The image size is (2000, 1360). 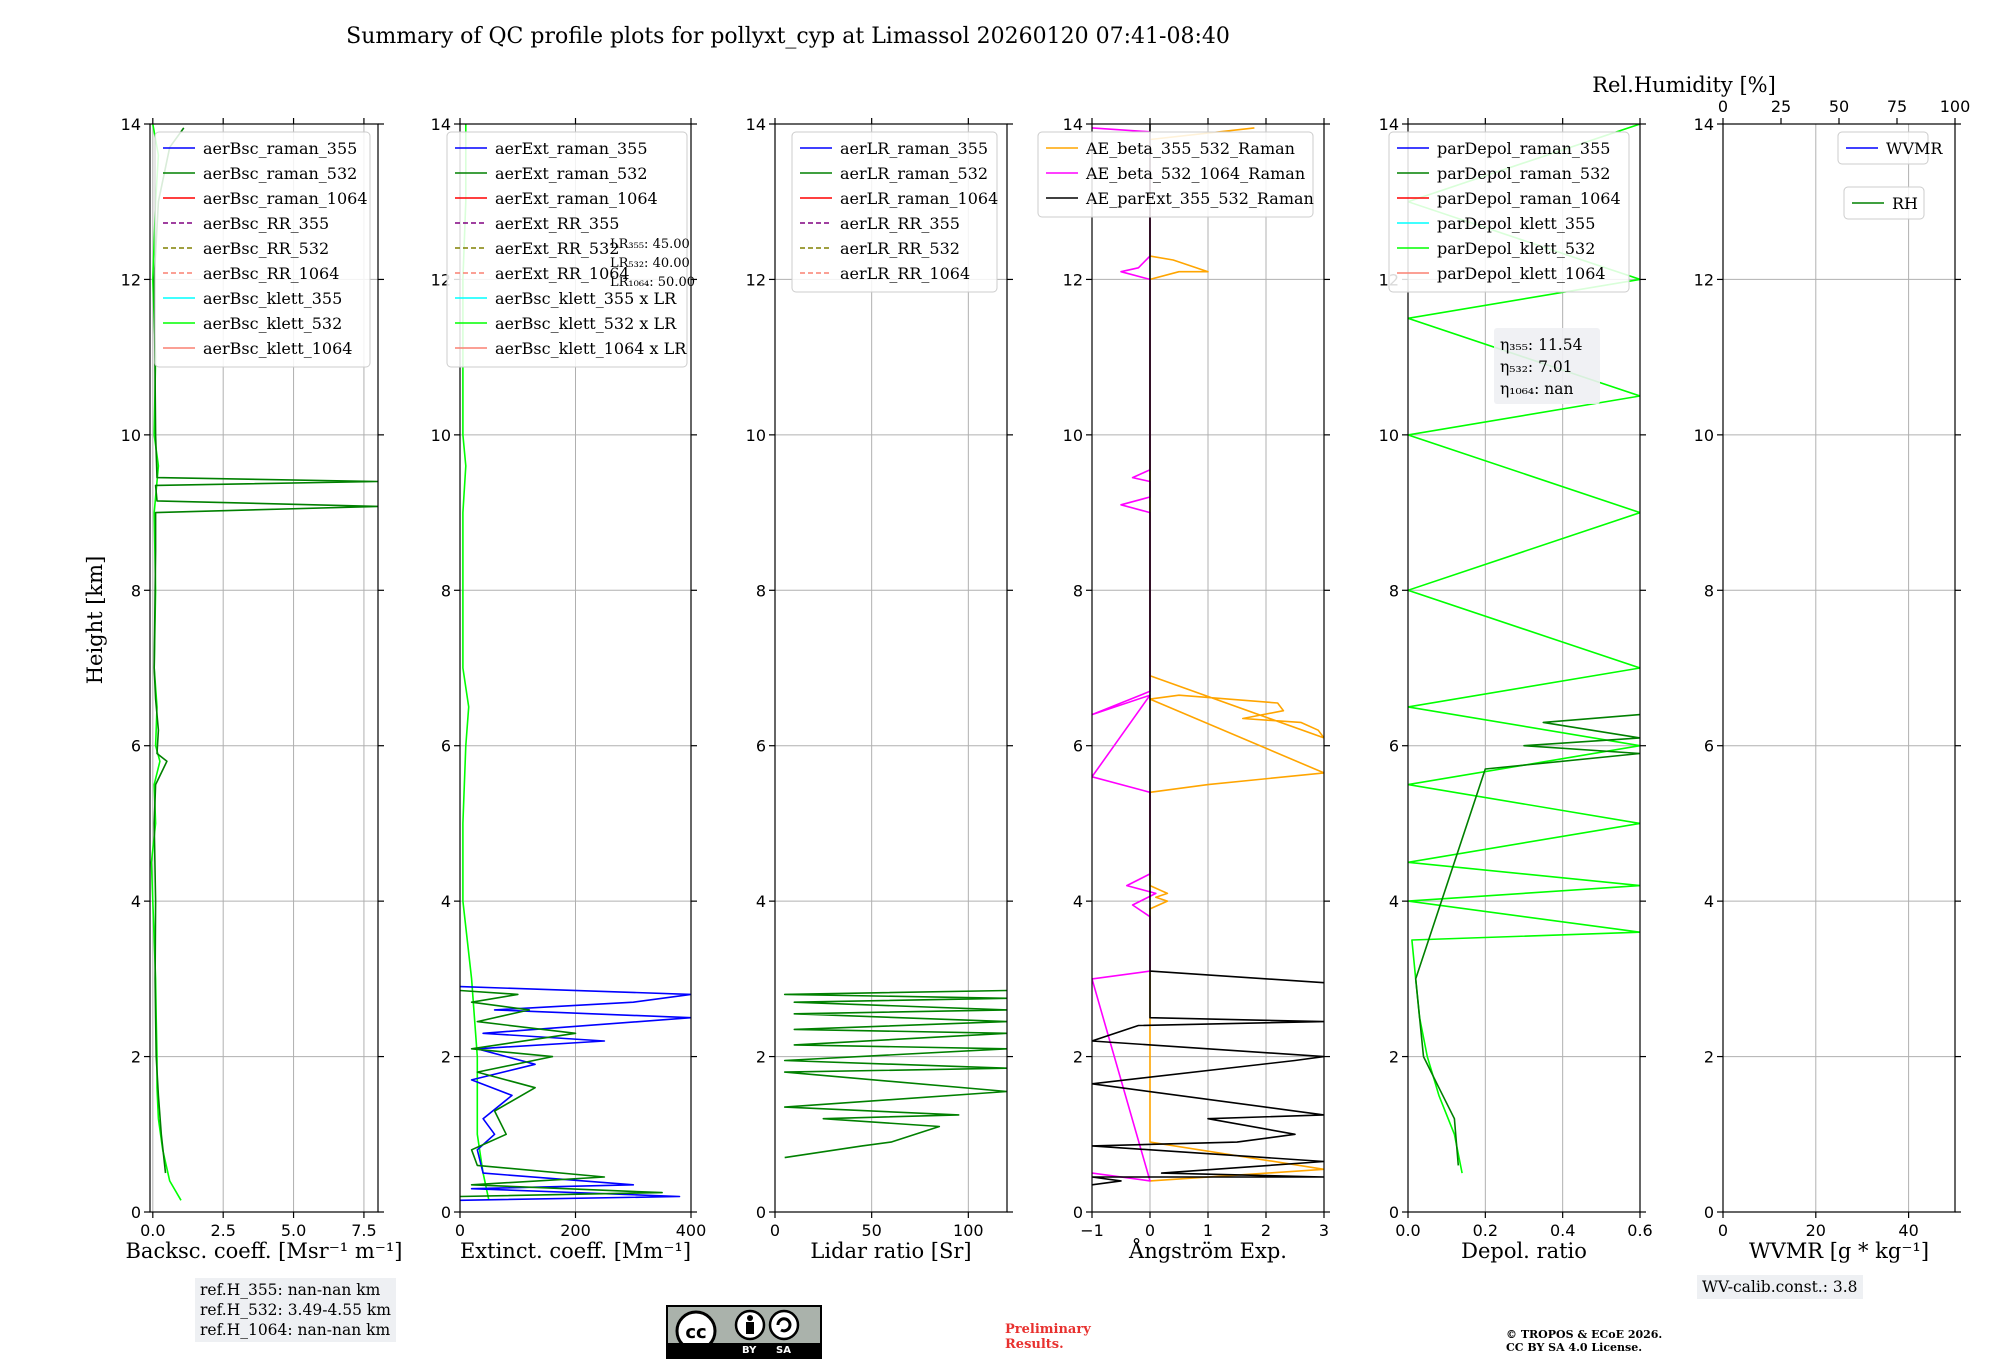 What do you see at coordinates (293, 1230) in the screenshot?
I see `x-tick-label: 5.0` at bounding box center [293, 1230].